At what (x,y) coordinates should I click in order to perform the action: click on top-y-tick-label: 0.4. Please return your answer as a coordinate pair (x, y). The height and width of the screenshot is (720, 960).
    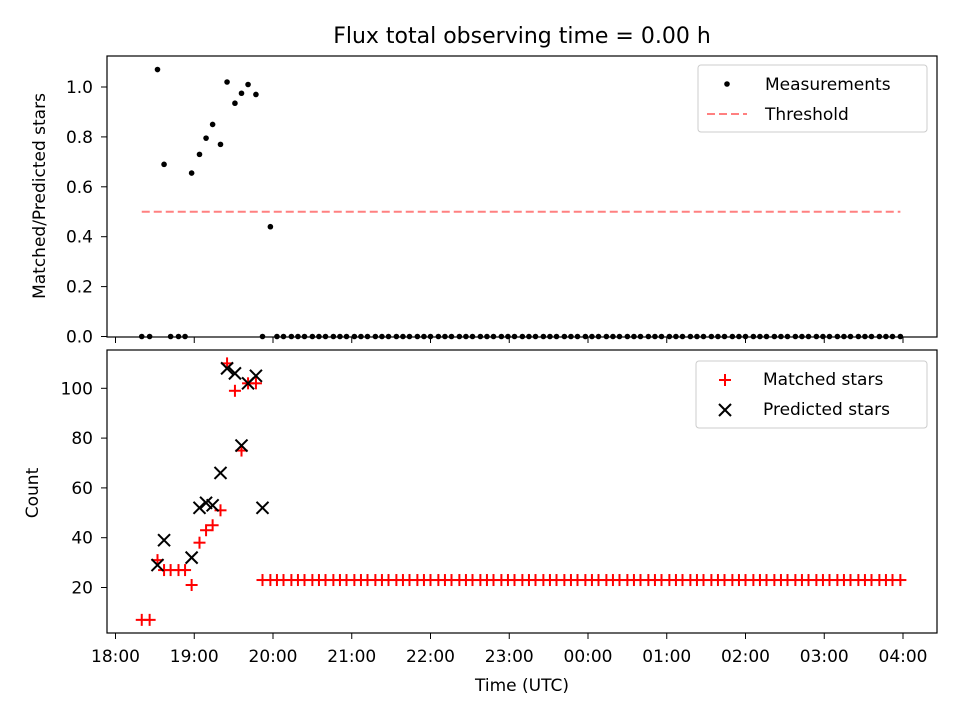
    Looking at the image, I should click on (79, 238).